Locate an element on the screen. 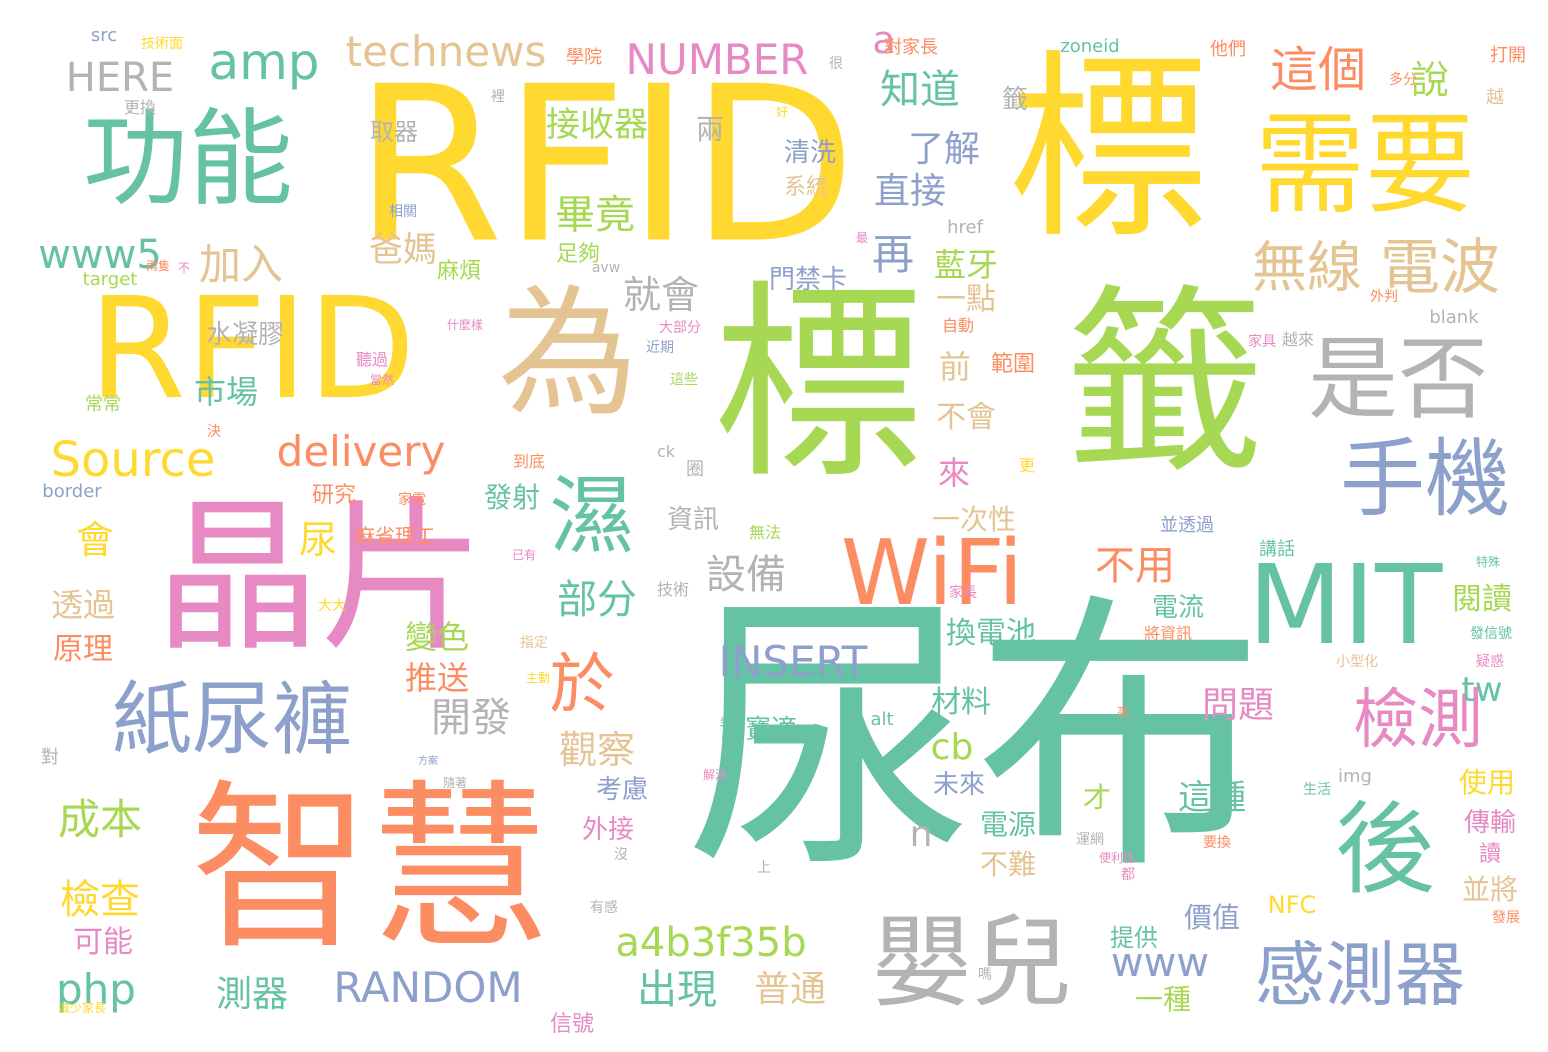 The width and height of the screenshot is (1548, 1052). word: 已有 is located at coordinates (524, 555).